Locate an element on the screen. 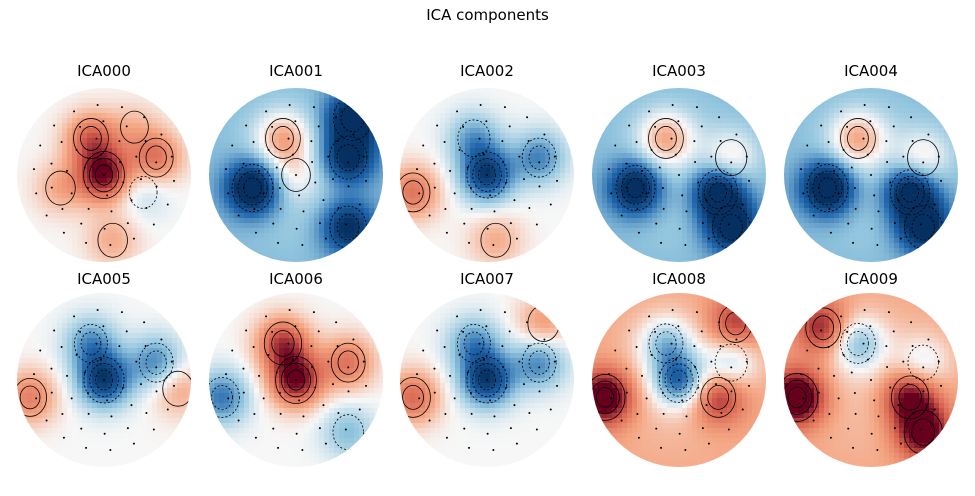 Image resolution: width=975 pixels, height=496 pixels. component-title: ICA008 is located at coordinates (679, 279).